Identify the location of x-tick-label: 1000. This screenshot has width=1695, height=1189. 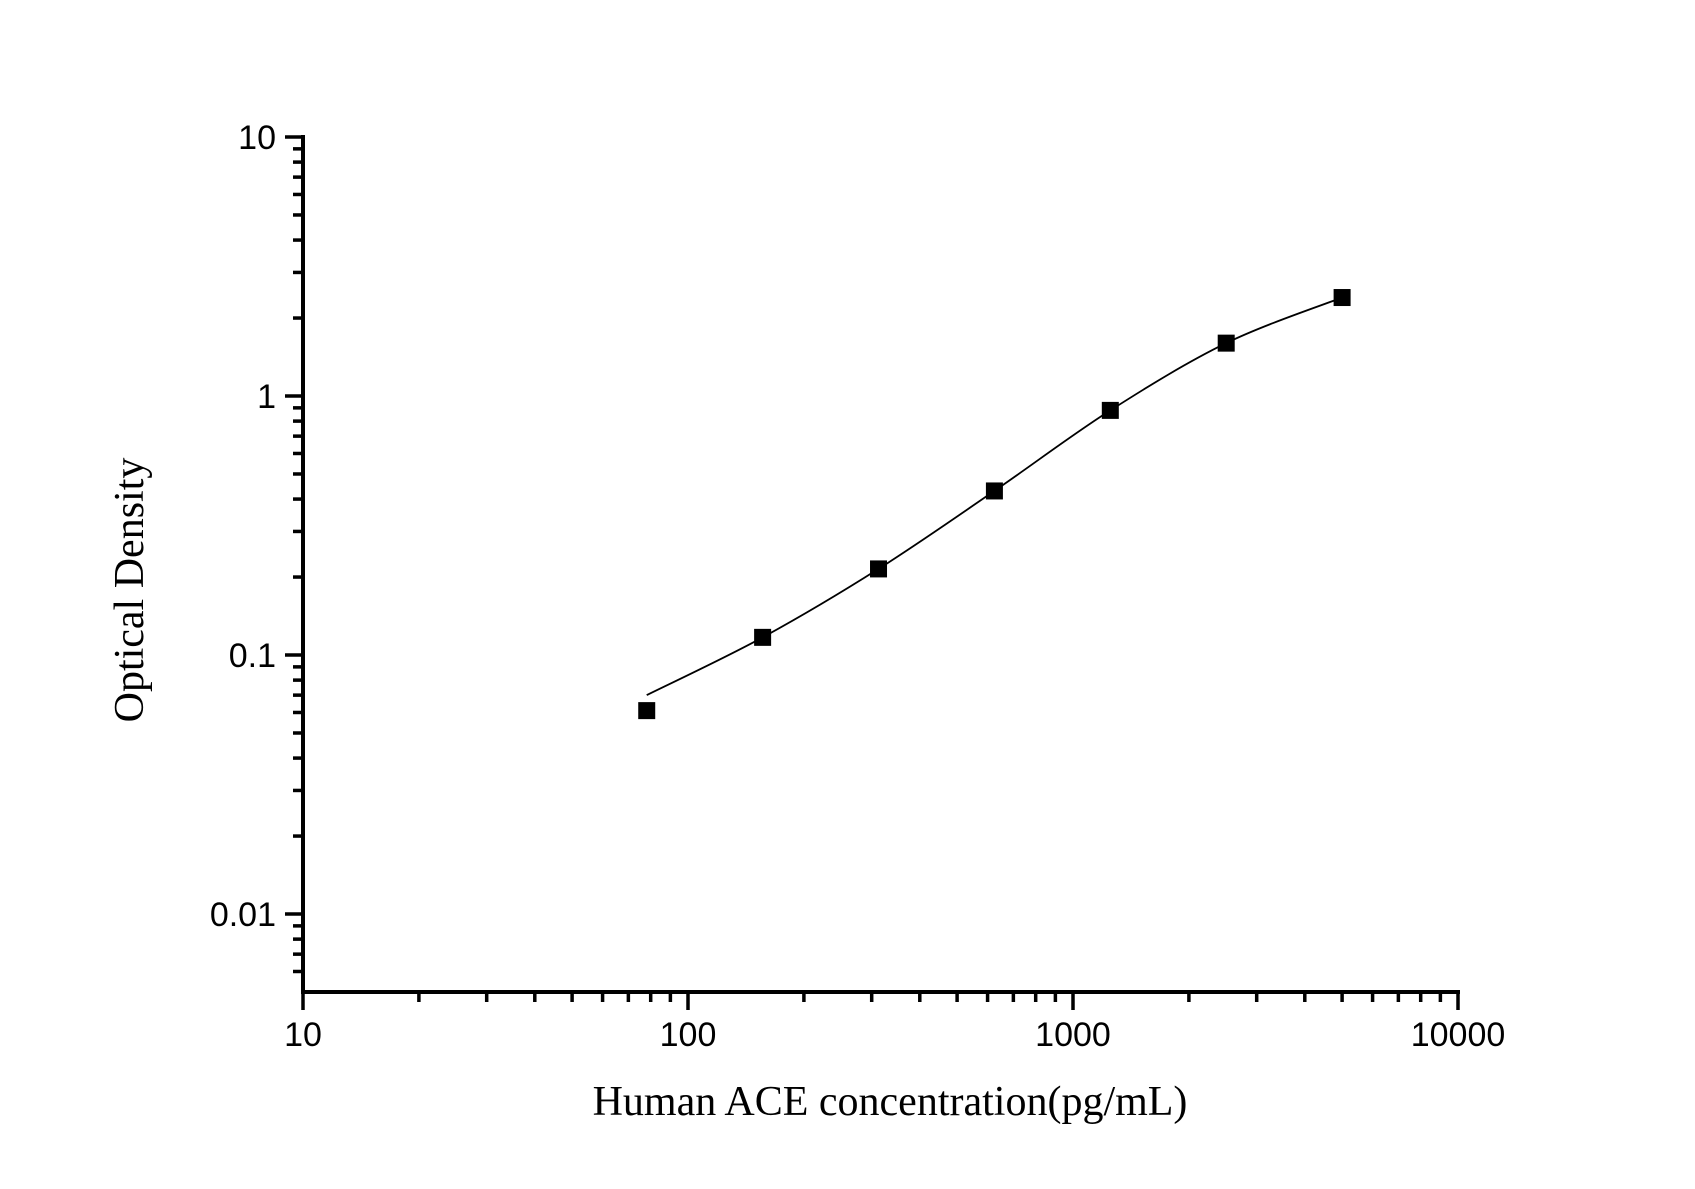
(1073, 1035).